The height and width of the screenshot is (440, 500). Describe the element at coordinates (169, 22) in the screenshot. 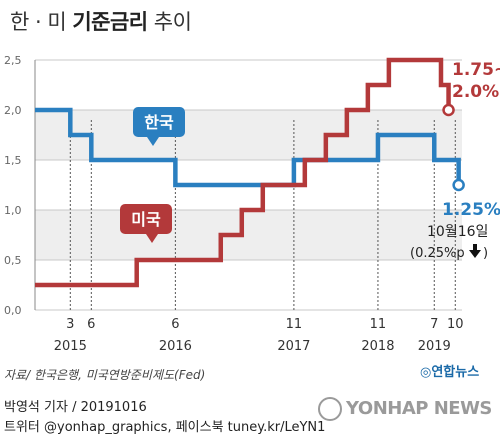

I see `title-suffix: 추이` at that location.